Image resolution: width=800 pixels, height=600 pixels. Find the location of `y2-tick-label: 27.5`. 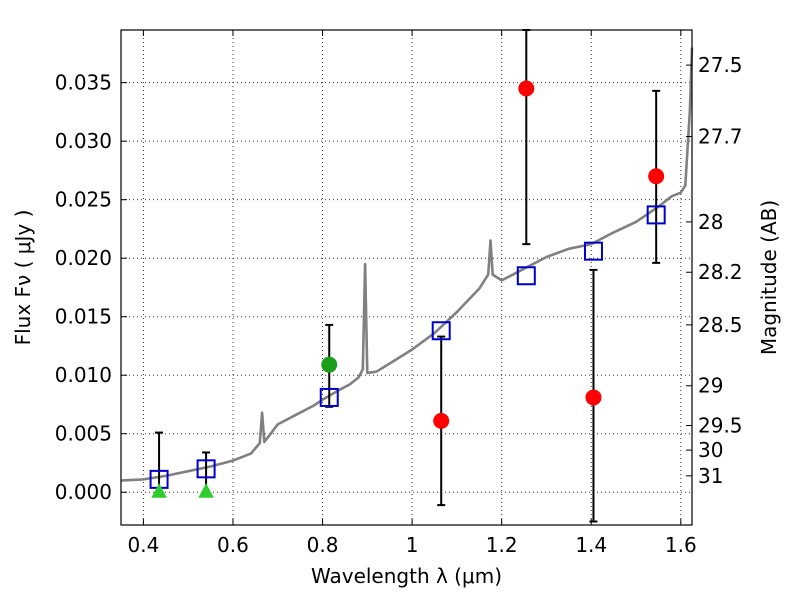

y2-tick-label: 27.5 is located at coordinates (720, 65).